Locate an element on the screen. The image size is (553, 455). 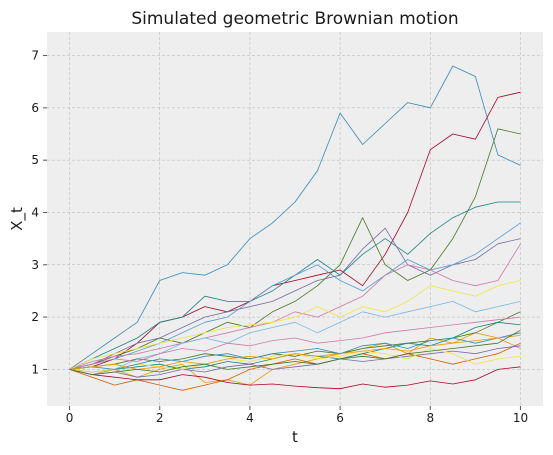
y-tick-label: 3 is located at coordinates (35, 265).